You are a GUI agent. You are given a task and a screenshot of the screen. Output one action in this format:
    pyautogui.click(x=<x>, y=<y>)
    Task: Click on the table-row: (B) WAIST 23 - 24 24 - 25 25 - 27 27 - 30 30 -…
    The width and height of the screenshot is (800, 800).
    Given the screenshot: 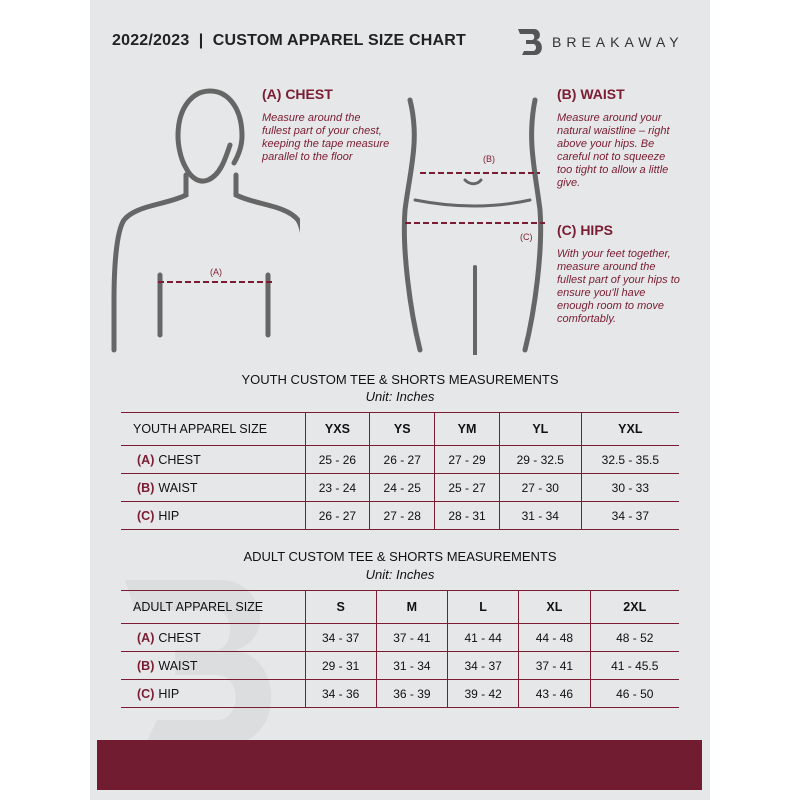 What is the action you would take?
    pyautogui.click(x=400, y=487)
    